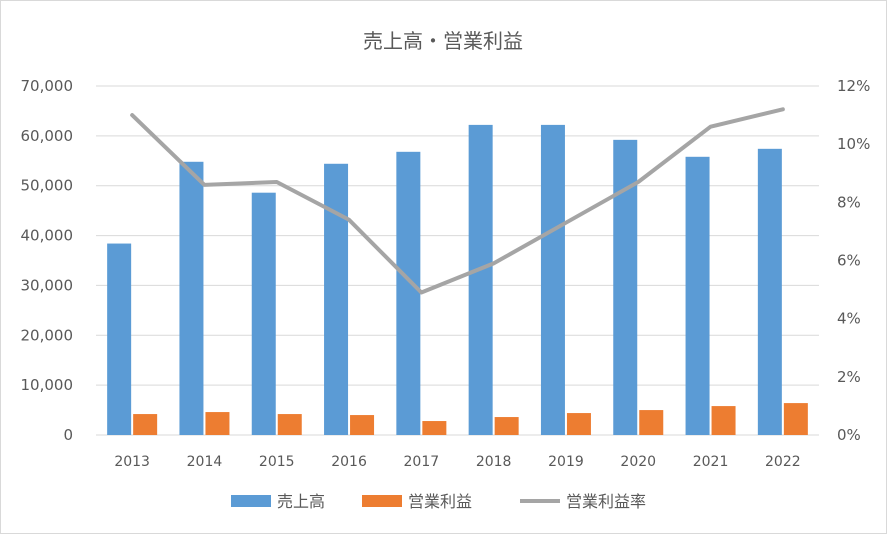 Image resolution: width=887 pixels, height=534 pixels. I want to click on legend: 売上高 営業利益 営業利益率, so click(438, 501).